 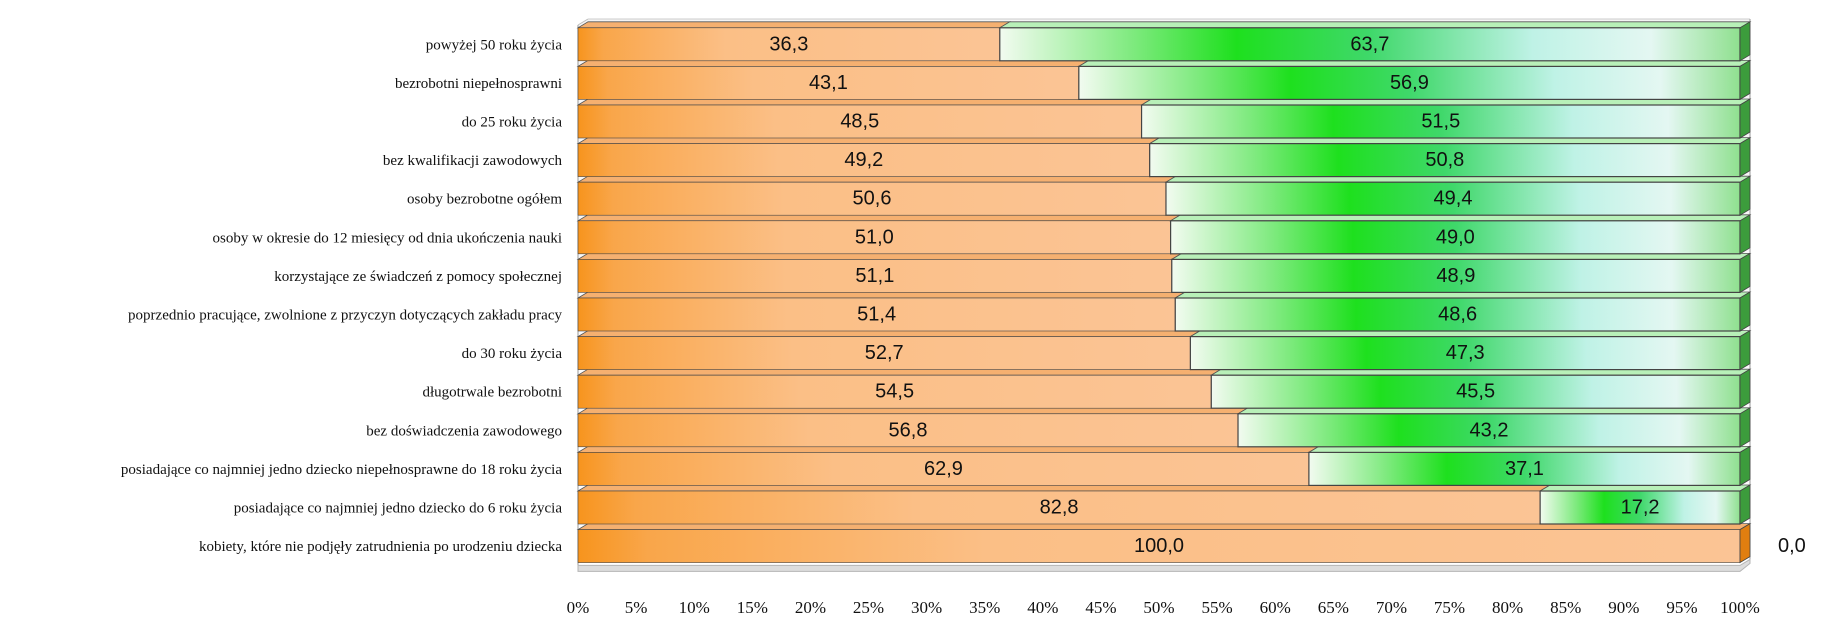 What do you see at coordinates (1333, 607) in the screenshot?
I see `x-tick-label: 65%` at bounding box center [1333, 607].